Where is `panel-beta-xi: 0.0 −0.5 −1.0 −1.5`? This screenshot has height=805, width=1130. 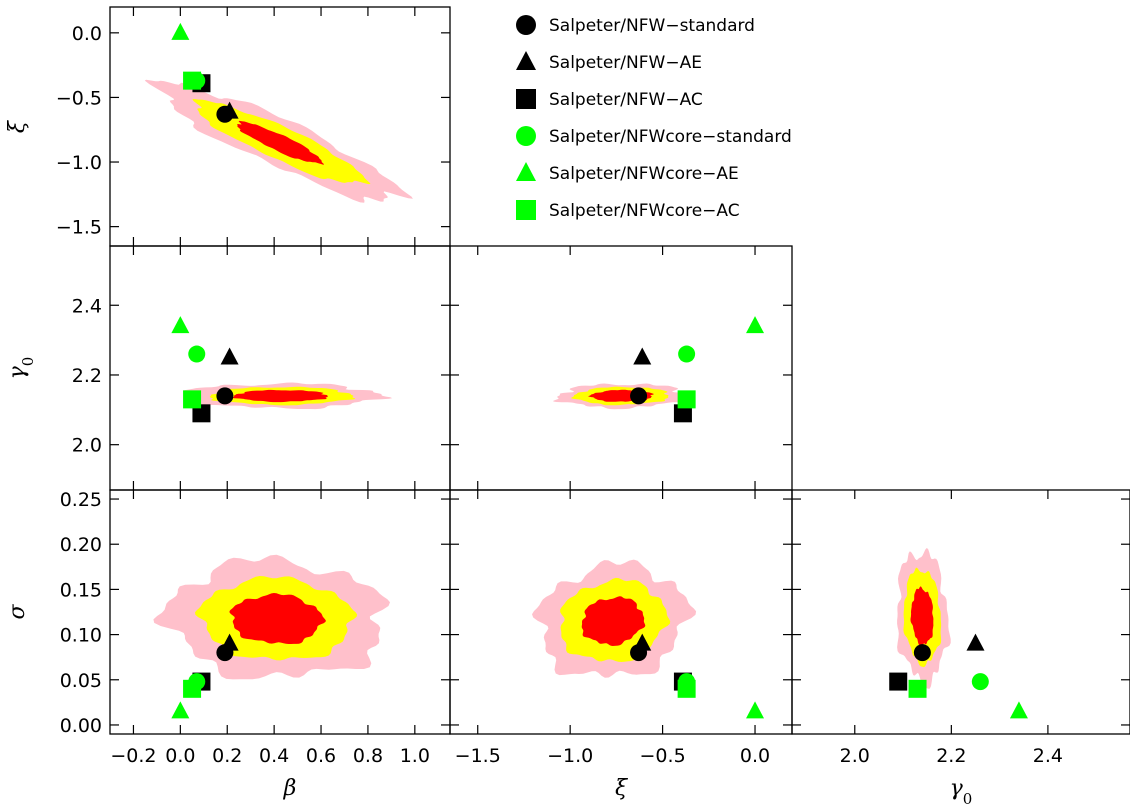
panel-beta-xi: 0.0 −0.5 −1.0 −1.5 is located at coordinates (253, 126).